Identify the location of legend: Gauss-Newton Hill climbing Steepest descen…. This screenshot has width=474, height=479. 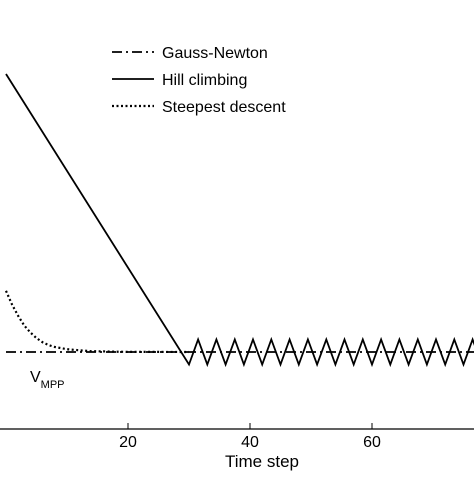
(199, 80).